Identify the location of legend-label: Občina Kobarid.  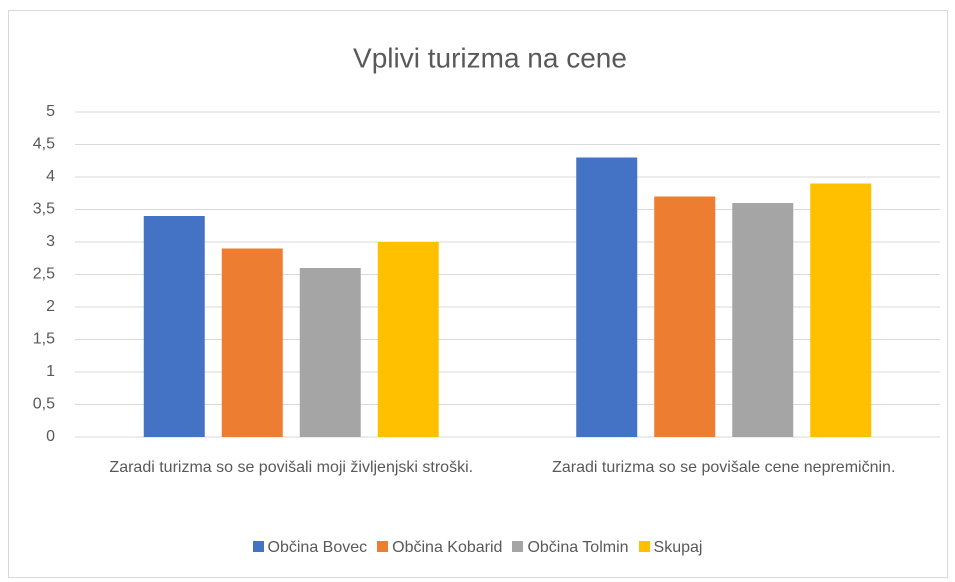
(447, 547).